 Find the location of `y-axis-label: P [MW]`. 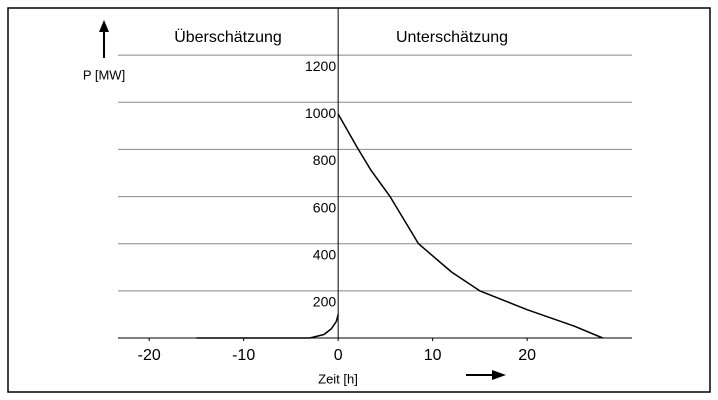

y-axis-label: P [MW] is located at coordinates (104, 74).